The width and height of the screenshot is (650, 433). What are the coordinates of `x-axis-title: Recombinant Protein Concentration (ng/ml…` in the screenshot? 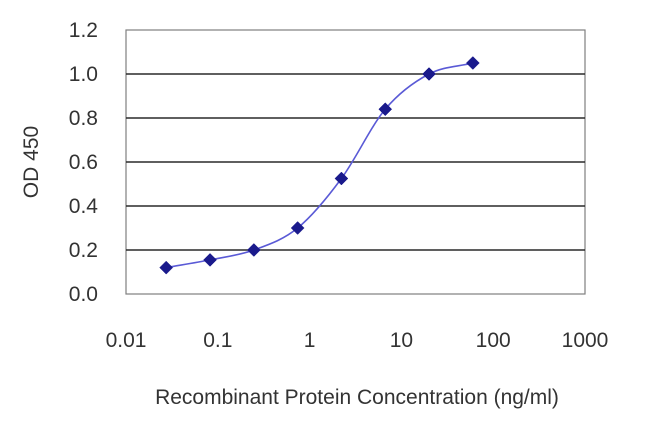 It's located at (357, 397).